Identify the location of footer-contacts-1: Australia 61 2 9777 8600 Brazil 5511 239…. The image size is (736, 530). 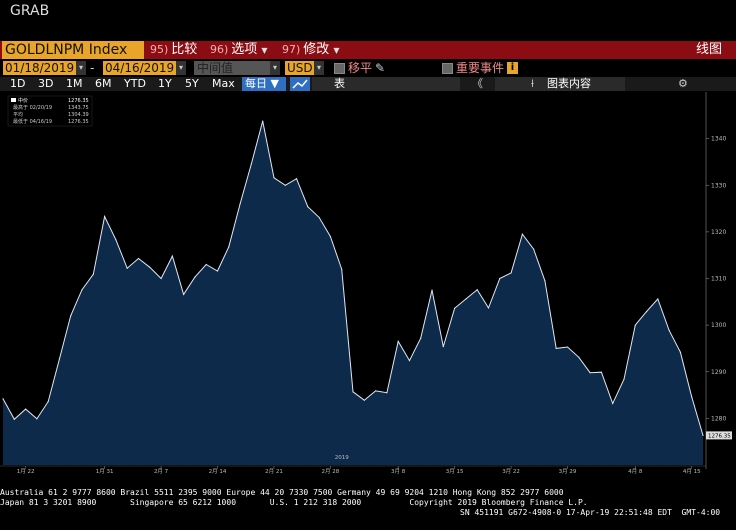
(282, 492).